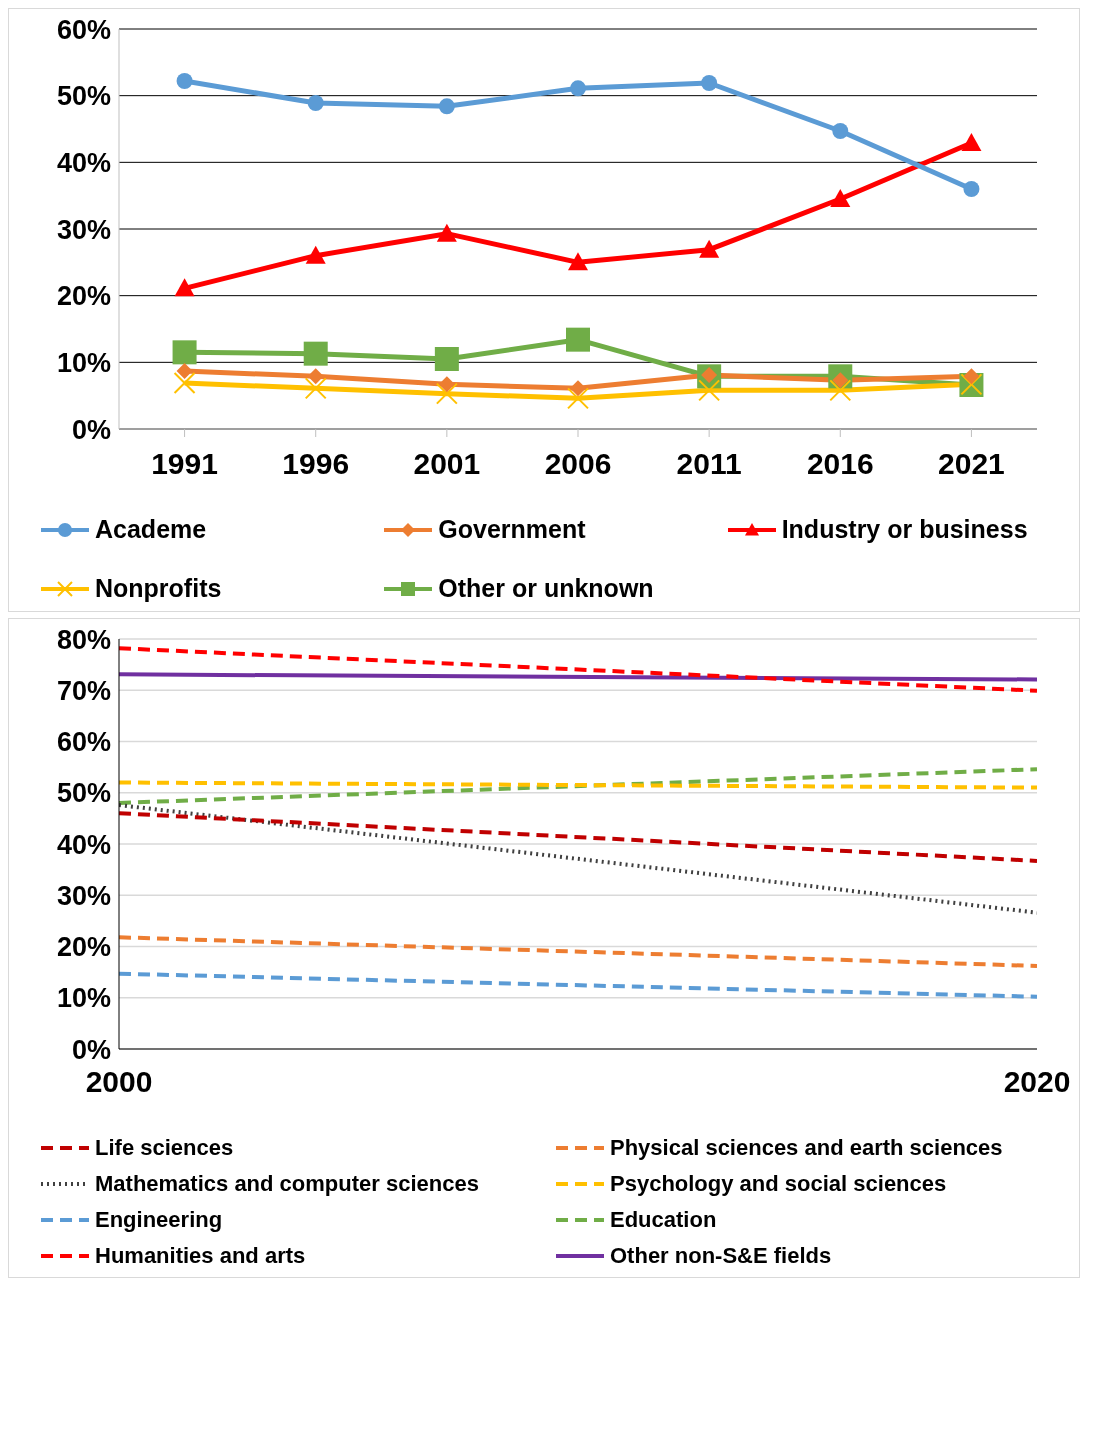  I want to click on x-tick-label: 2021, so click(971, 464).